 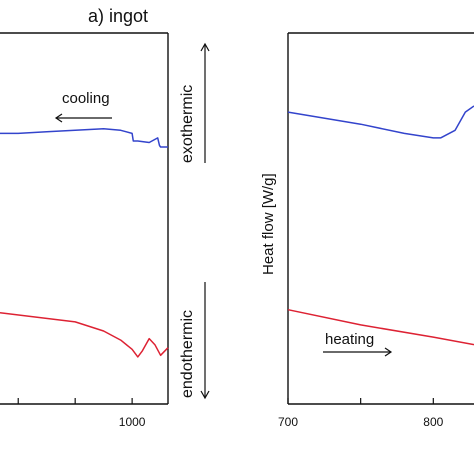 I want to click on endothermic-arrow, so click(x=205, y=341).